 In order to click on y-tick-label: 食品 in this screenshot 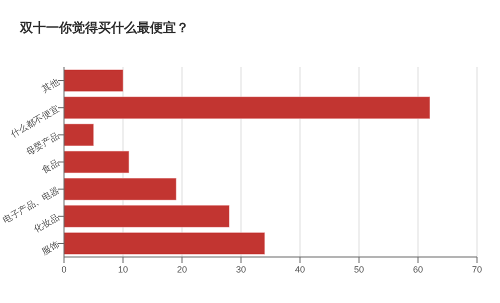, I will do `click(50, 167)`.